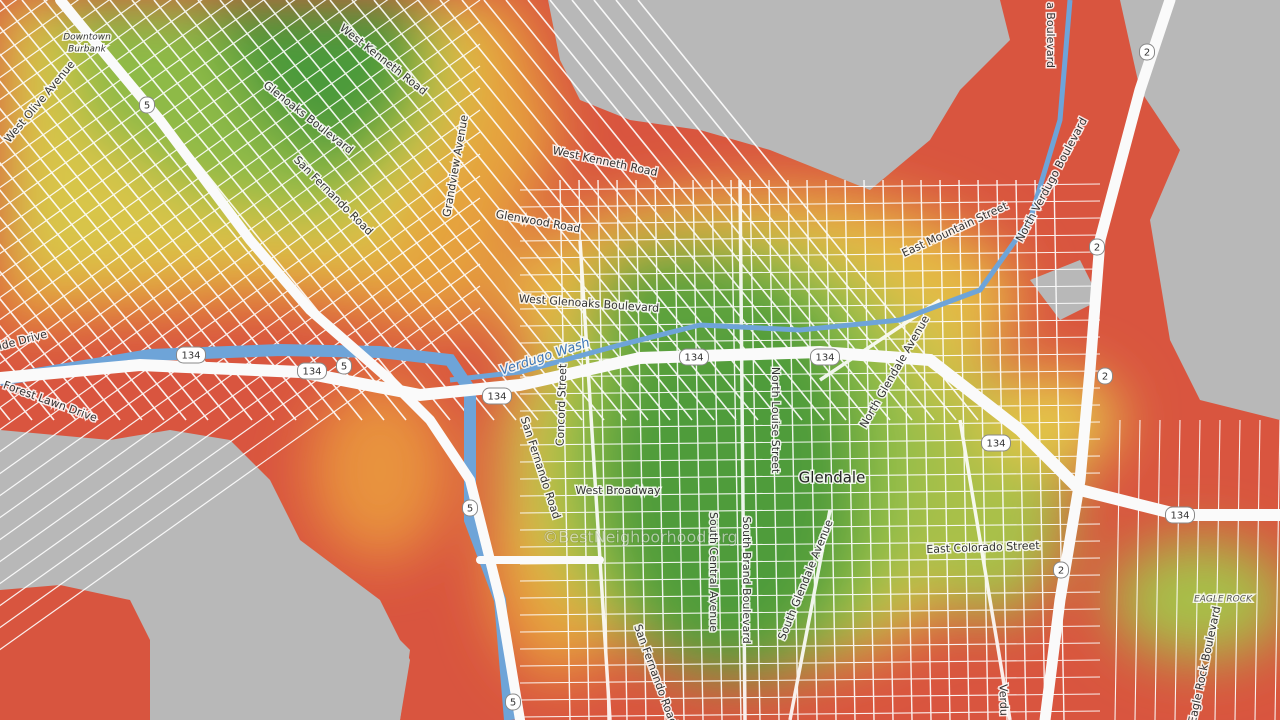 The image size is (1280, 720). I want to click on shield-label: 134, so click(1179, 516).